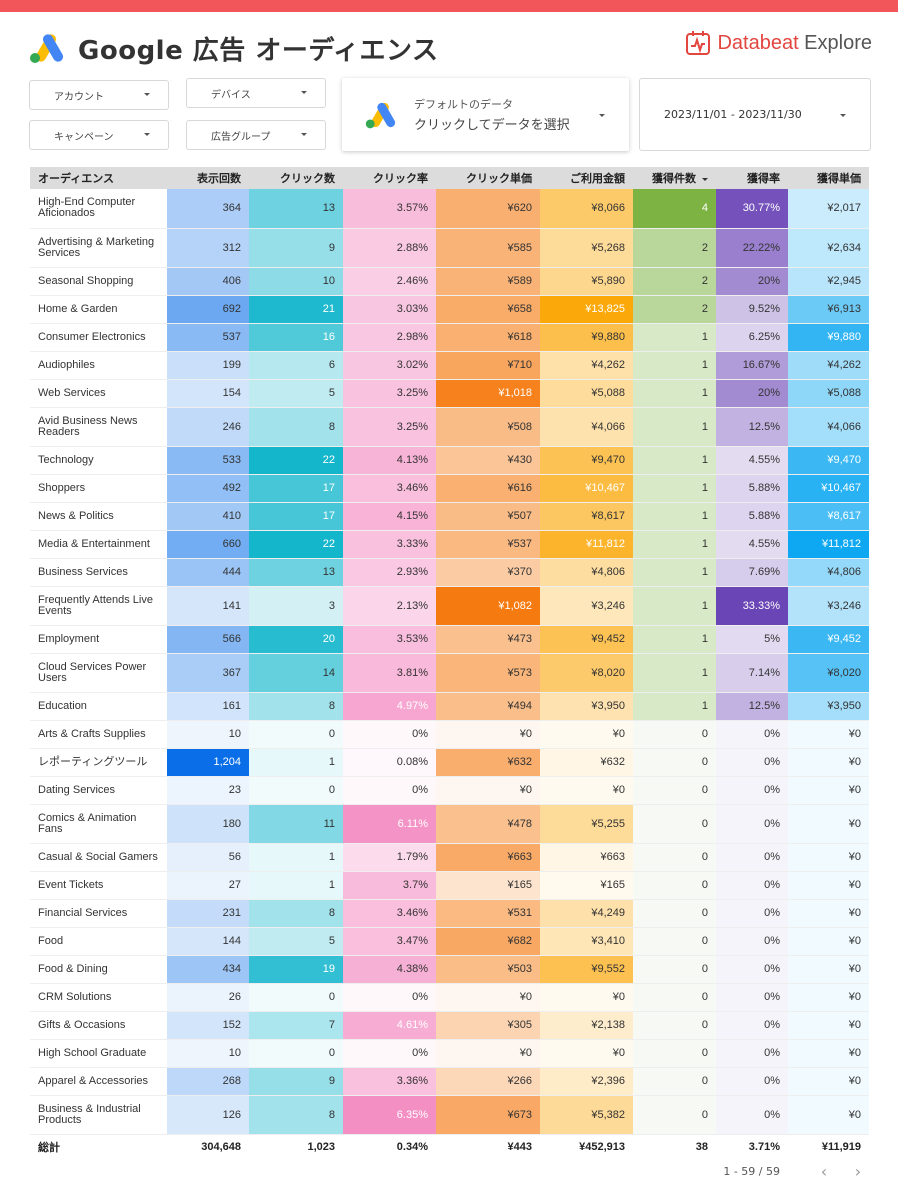 The image size is (898, 1198). Describe the element at coordinates (488, 309) in the screenshot. I see `cell-cpc: ¥658` at that location.